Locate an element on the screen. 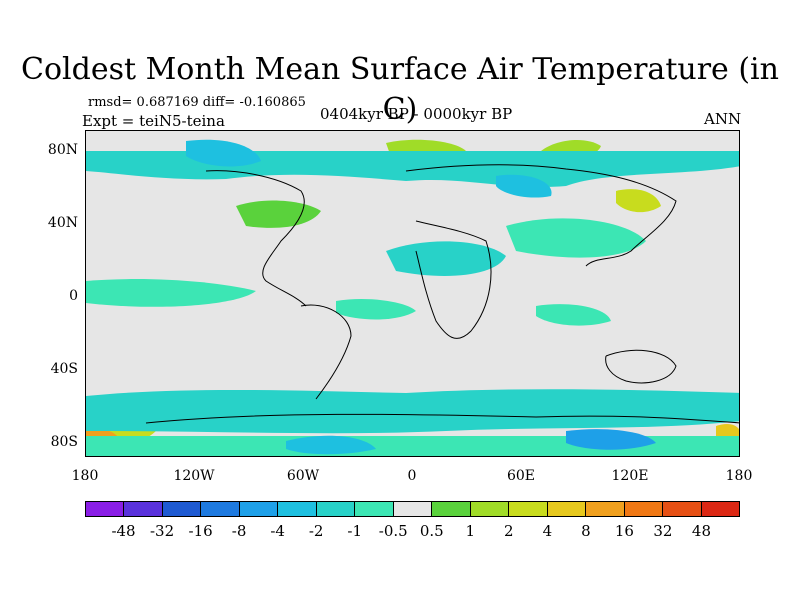  y-tick-40n: 40N is located at coordinates (62, 223).